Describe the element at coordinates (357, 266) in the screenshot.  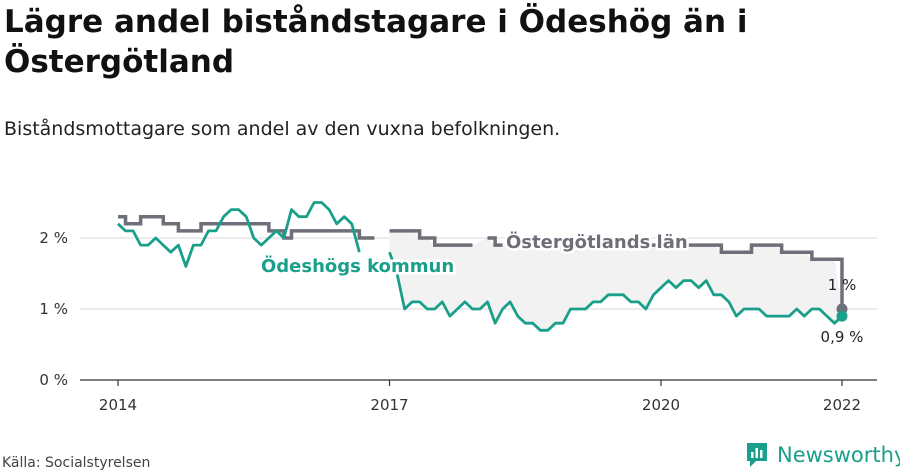
I see `series-label-odeshog: Ödeshögs kommun` at that location.